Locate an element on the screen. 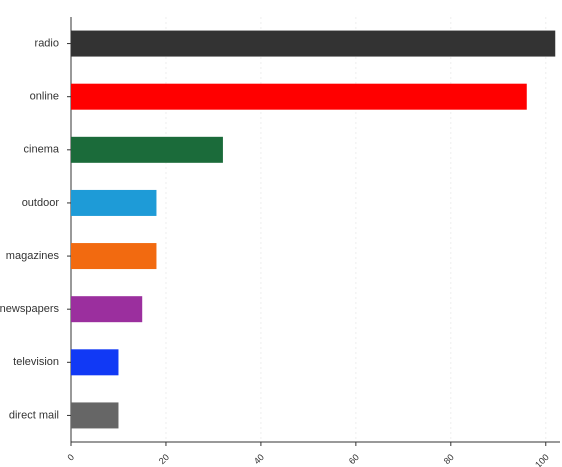 The width and height of the screenshot is (562, 467). x-tick-label: 60 is located at coordinates (354, 459).